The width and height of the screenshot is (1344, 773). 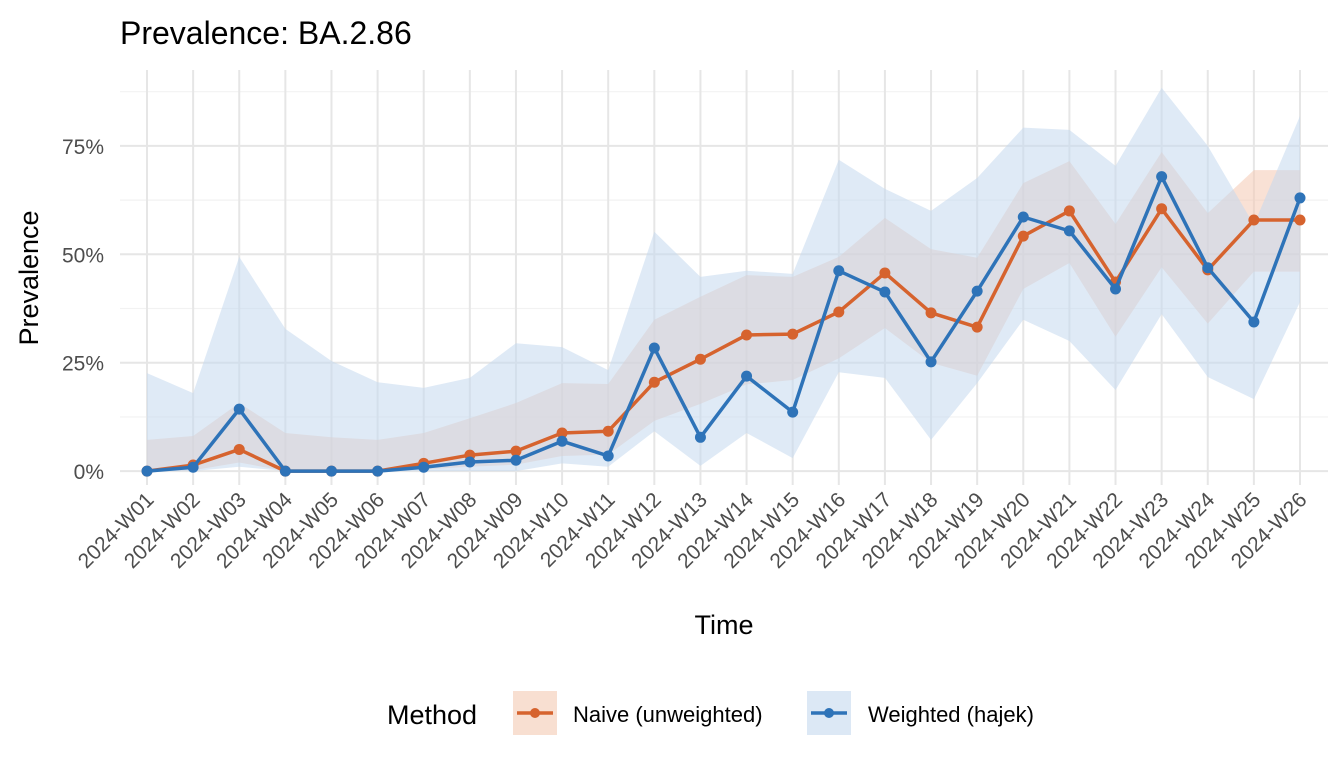 What do you see at coordinates (89, 472) in the screenshot?
I see `y-tick-label: 0%` at bounding box center [89, 472].